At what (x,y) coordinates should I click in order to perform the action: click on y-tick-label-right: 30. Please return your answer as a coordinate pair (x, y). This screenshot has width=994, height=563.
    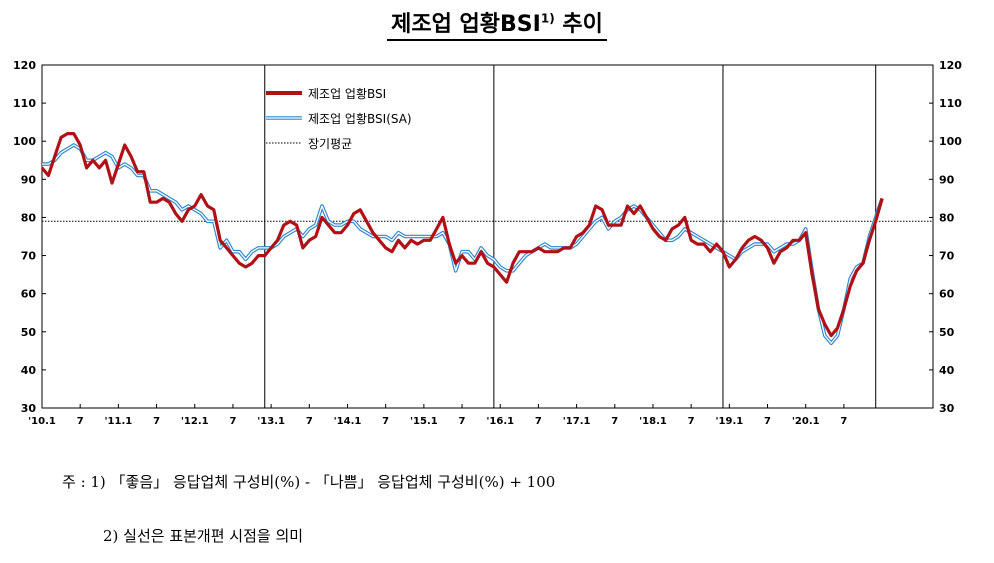
    Looking at the image, I should click on (947, 408).